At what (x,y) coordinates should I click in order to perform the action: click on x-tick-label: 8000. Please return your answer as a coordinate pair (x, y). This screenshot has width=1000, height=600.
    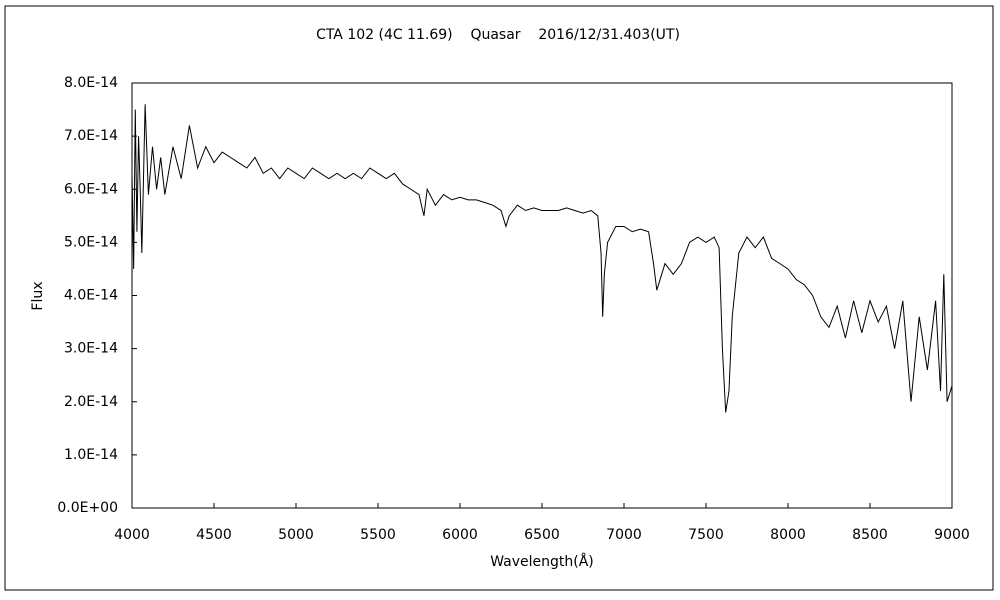
    Looking at the image, I should click on (788, 535).